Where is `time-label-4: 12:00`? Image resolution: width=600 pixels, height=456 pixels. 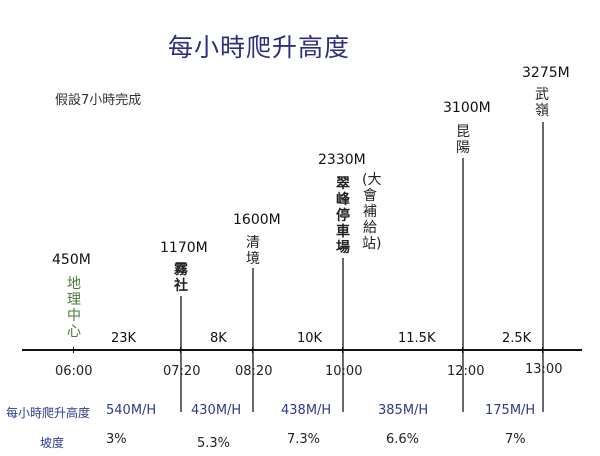 time-label-4: 12:00 is located at coordinates (466, 371).